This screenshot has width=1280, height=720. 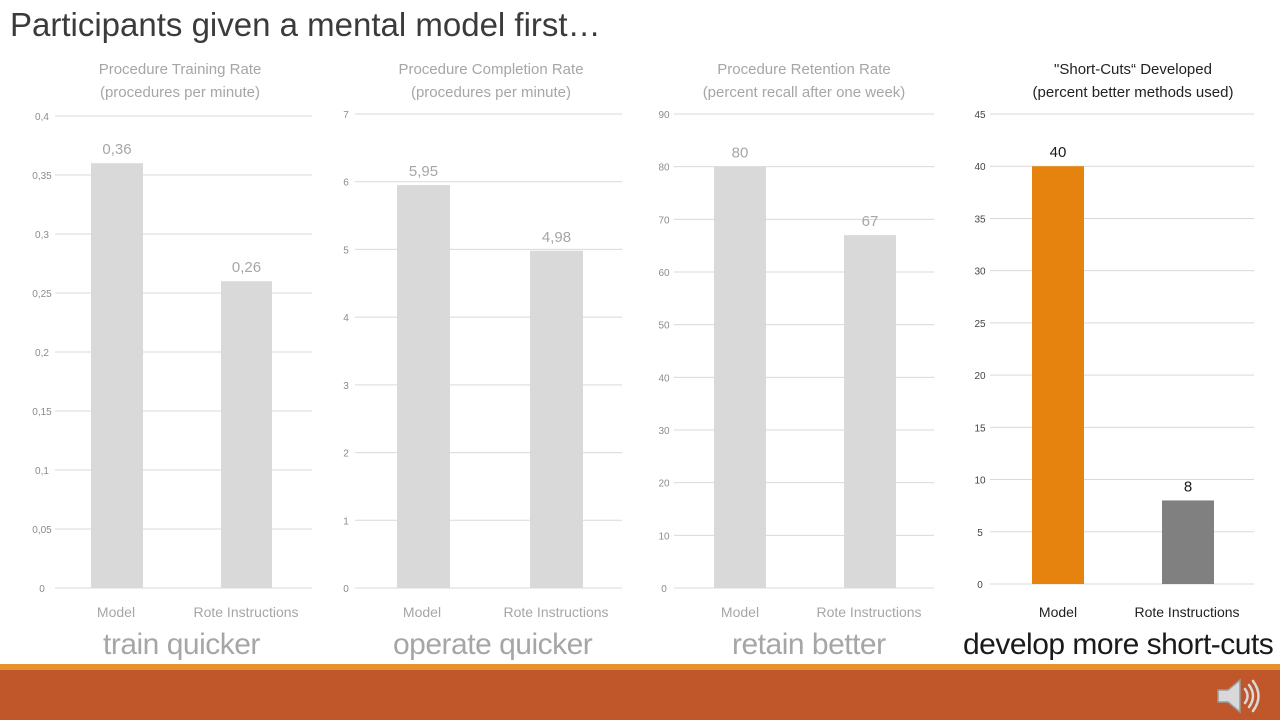 What do you see at coordinates (980, 324) in the screenshot?
I see `chart4-tick-label: 25` at bounding box center [980, 324].